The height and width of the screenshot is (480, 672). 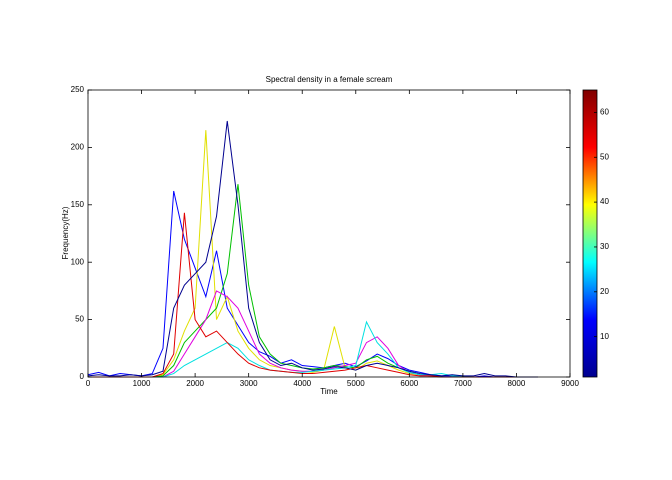 What do you see at coordinates (604, 336) in the screenshot?
I see `colorbar-tick-label: 10` at bounding box center [604, 336].